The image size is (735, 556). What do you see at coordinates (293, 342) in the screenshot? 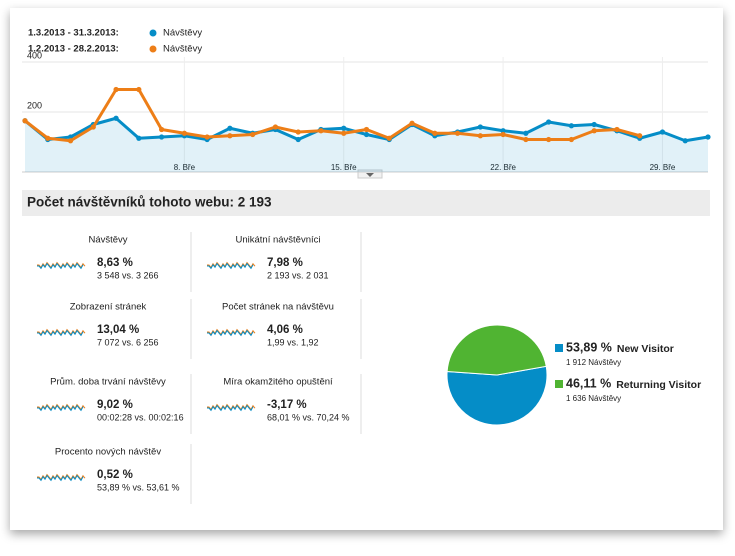
I see `metric-detail: 1,99 vs. 1,92` at bounding box center [293, 342].